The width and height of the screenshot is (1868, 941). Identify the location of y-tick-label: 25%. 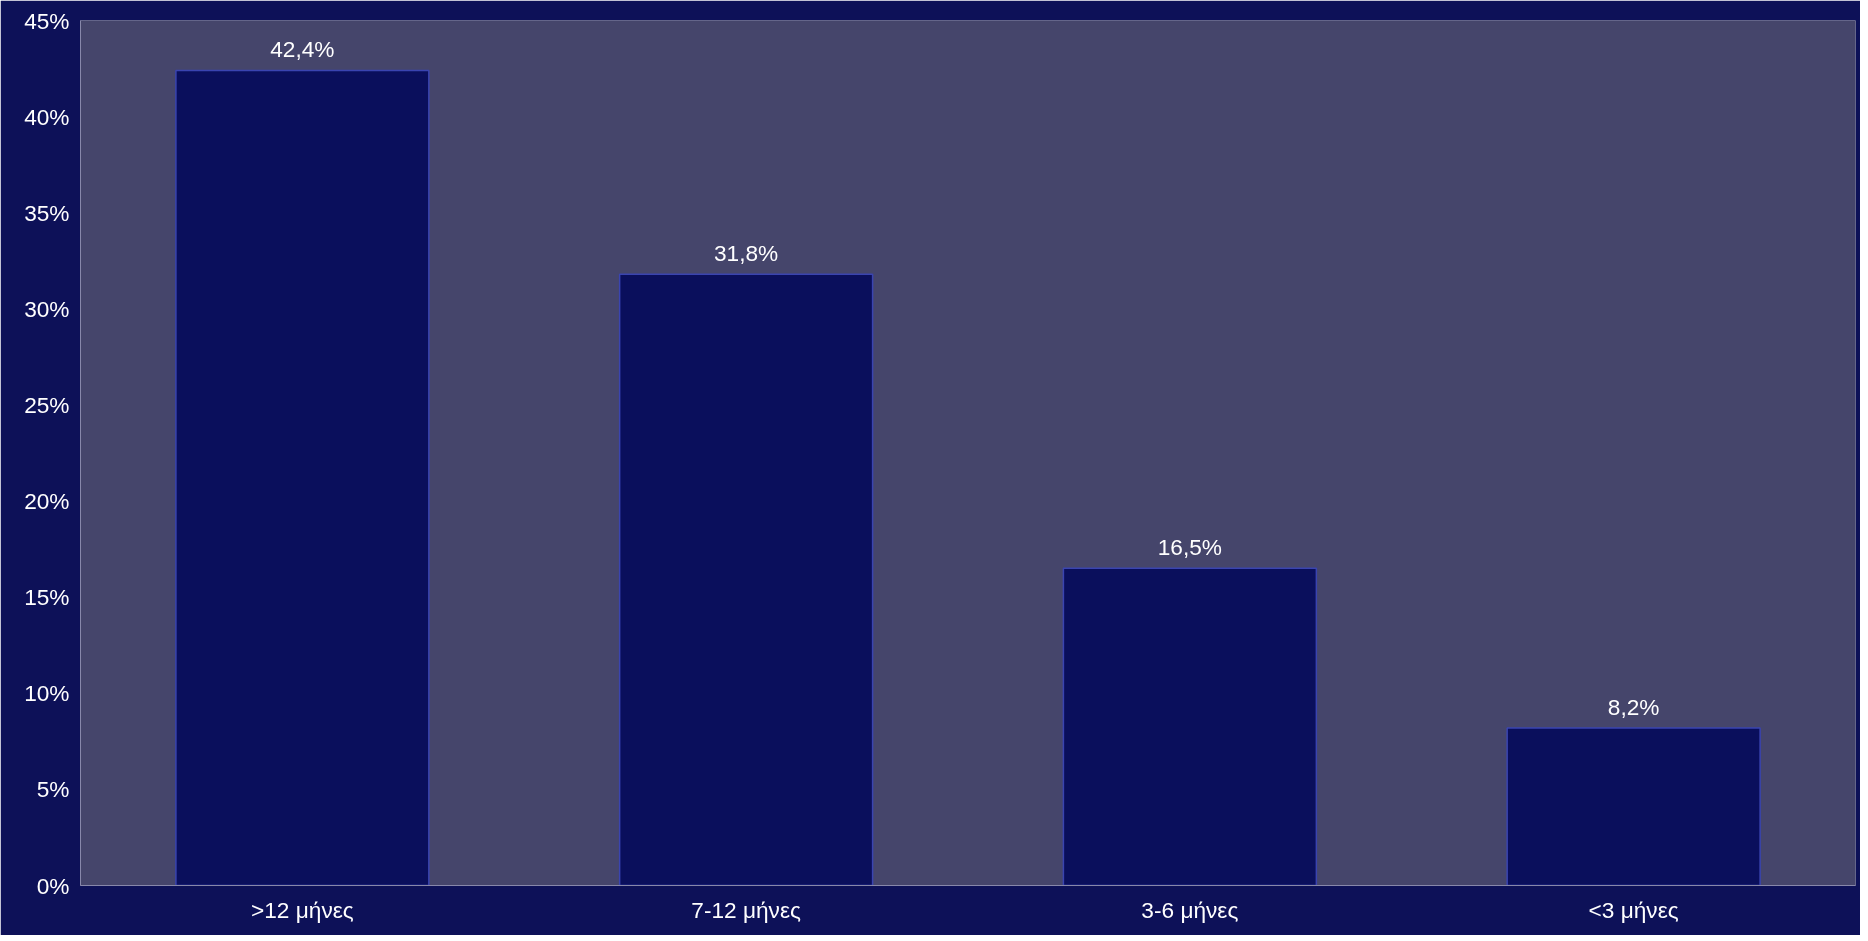
(47, 404).